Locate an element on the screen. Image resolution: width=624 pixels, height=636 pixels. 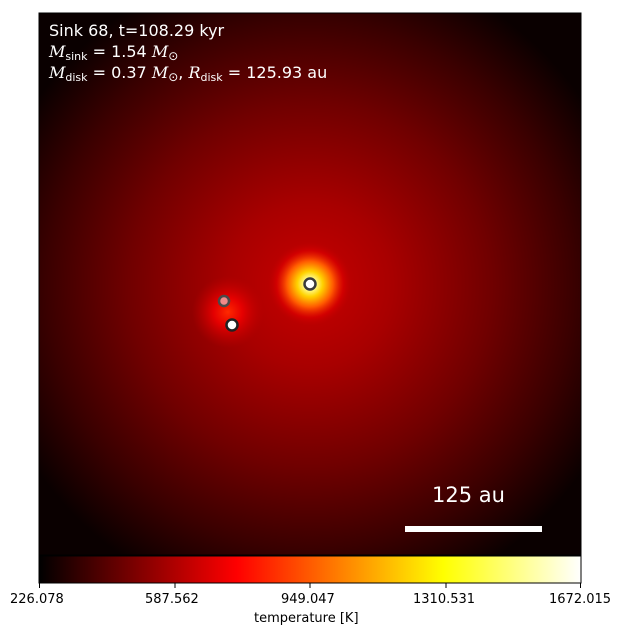
mass-disk-symbol: M is located at coordinates (57, 72).